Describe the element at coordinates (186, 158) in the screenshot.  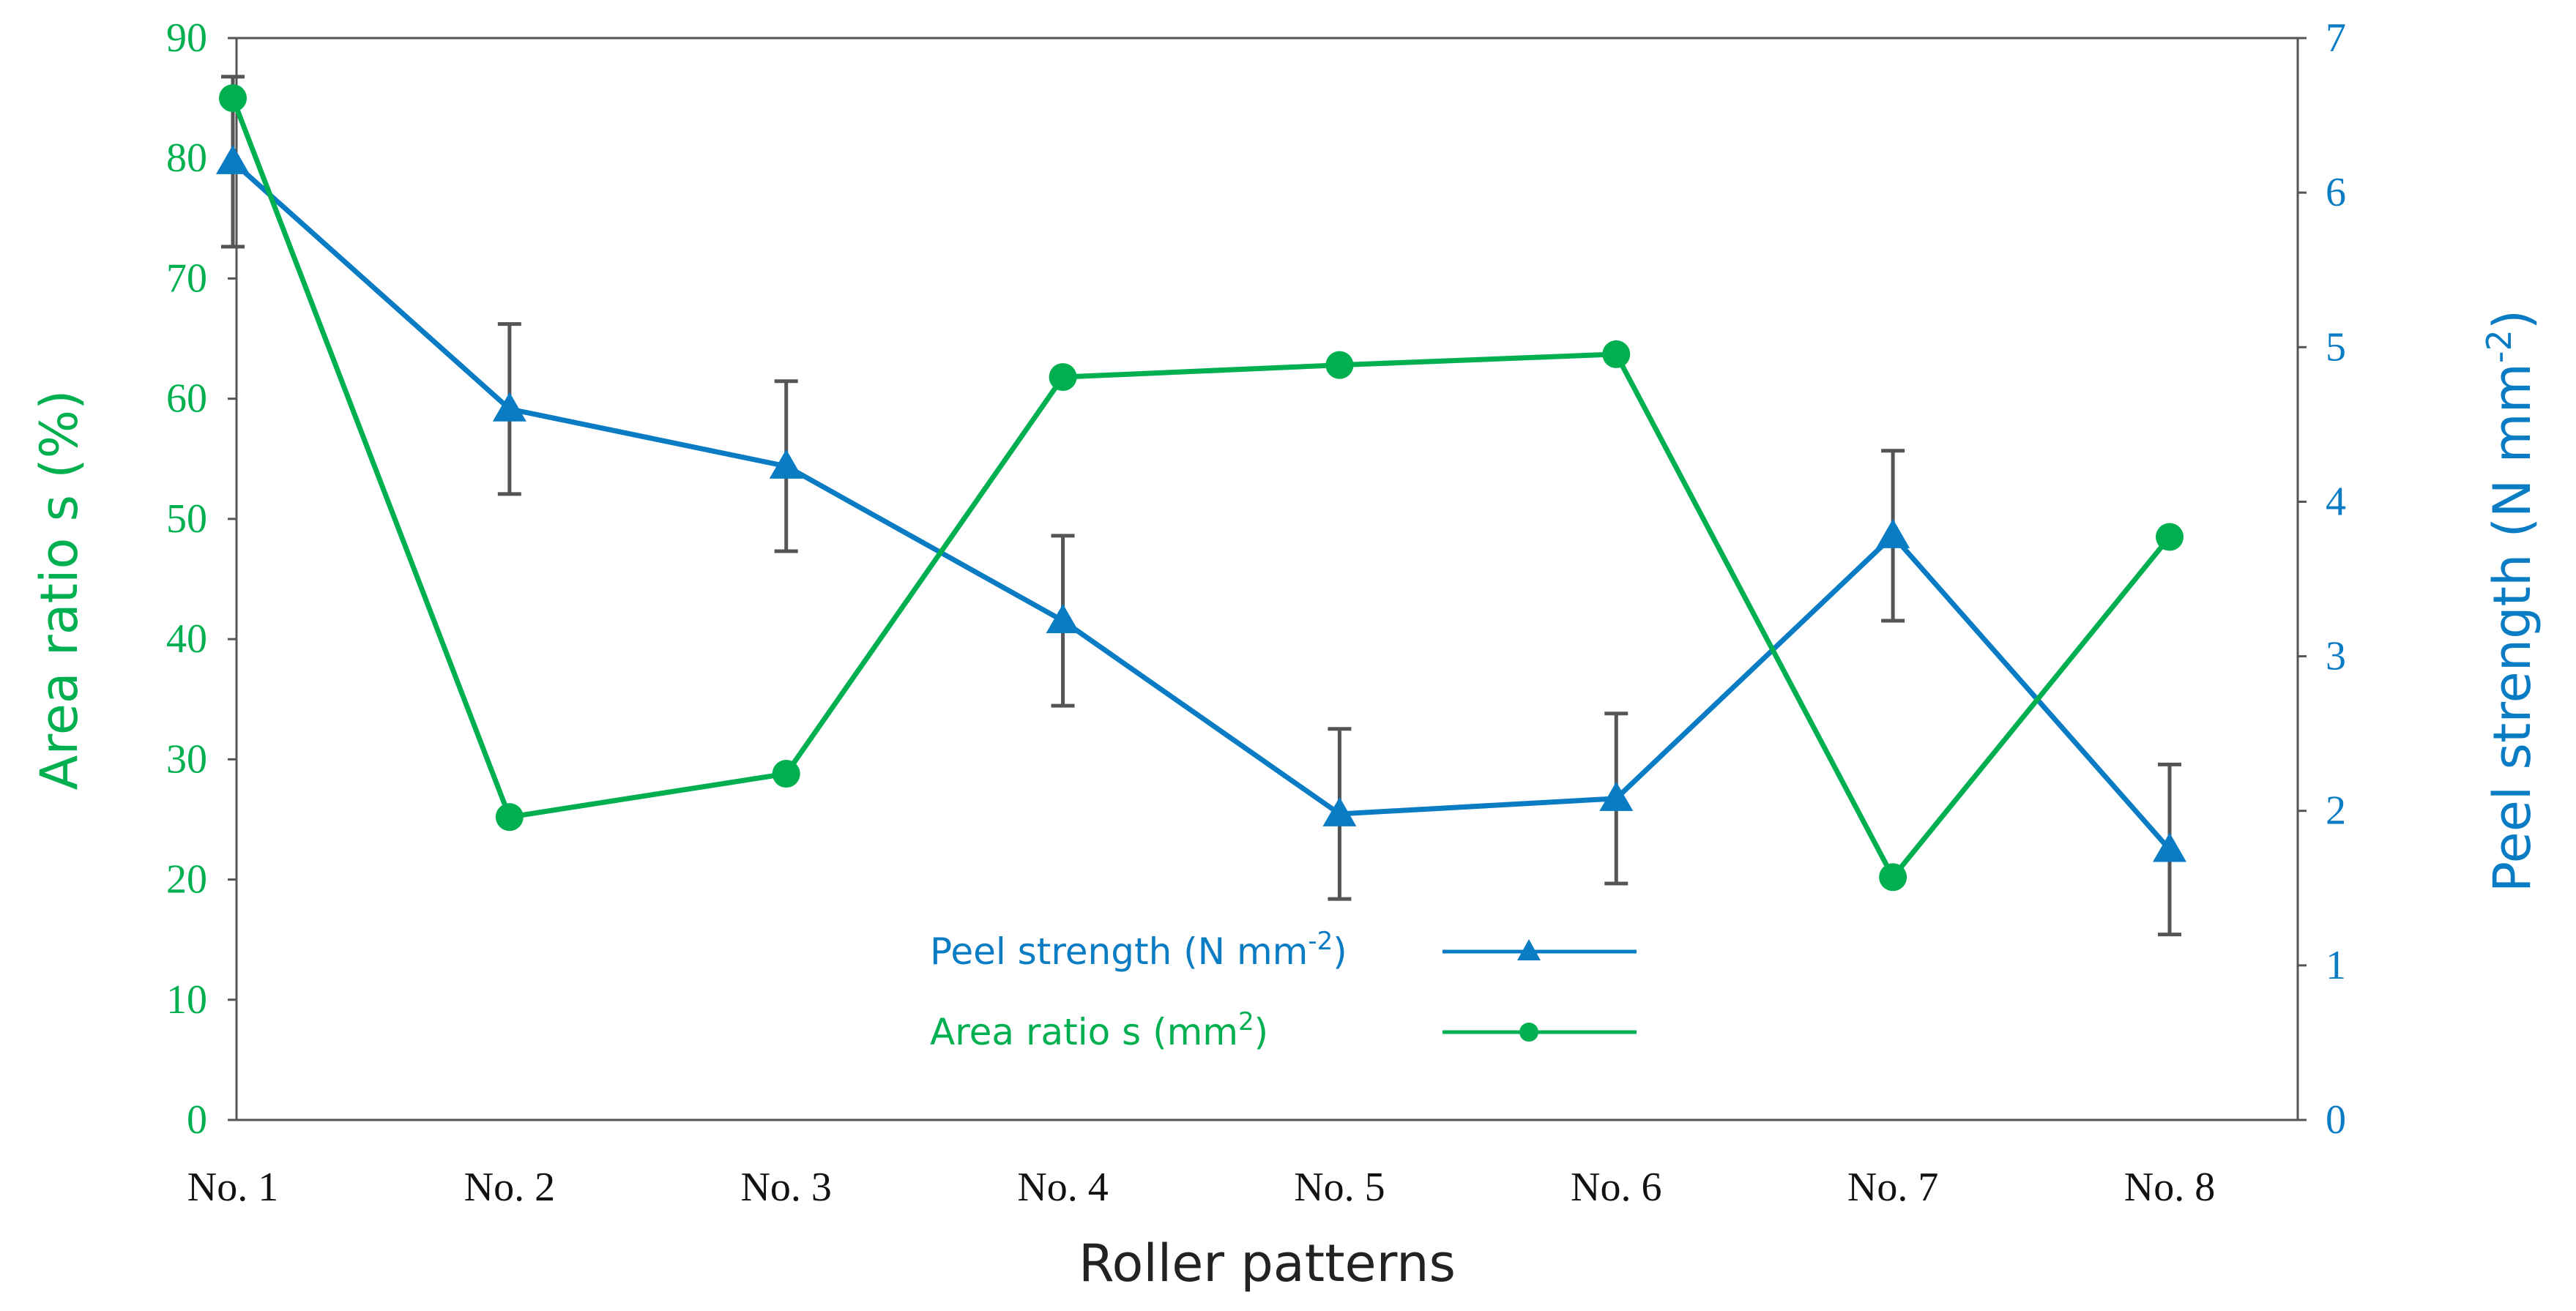
I see `left-tick-label: 80` at that location.